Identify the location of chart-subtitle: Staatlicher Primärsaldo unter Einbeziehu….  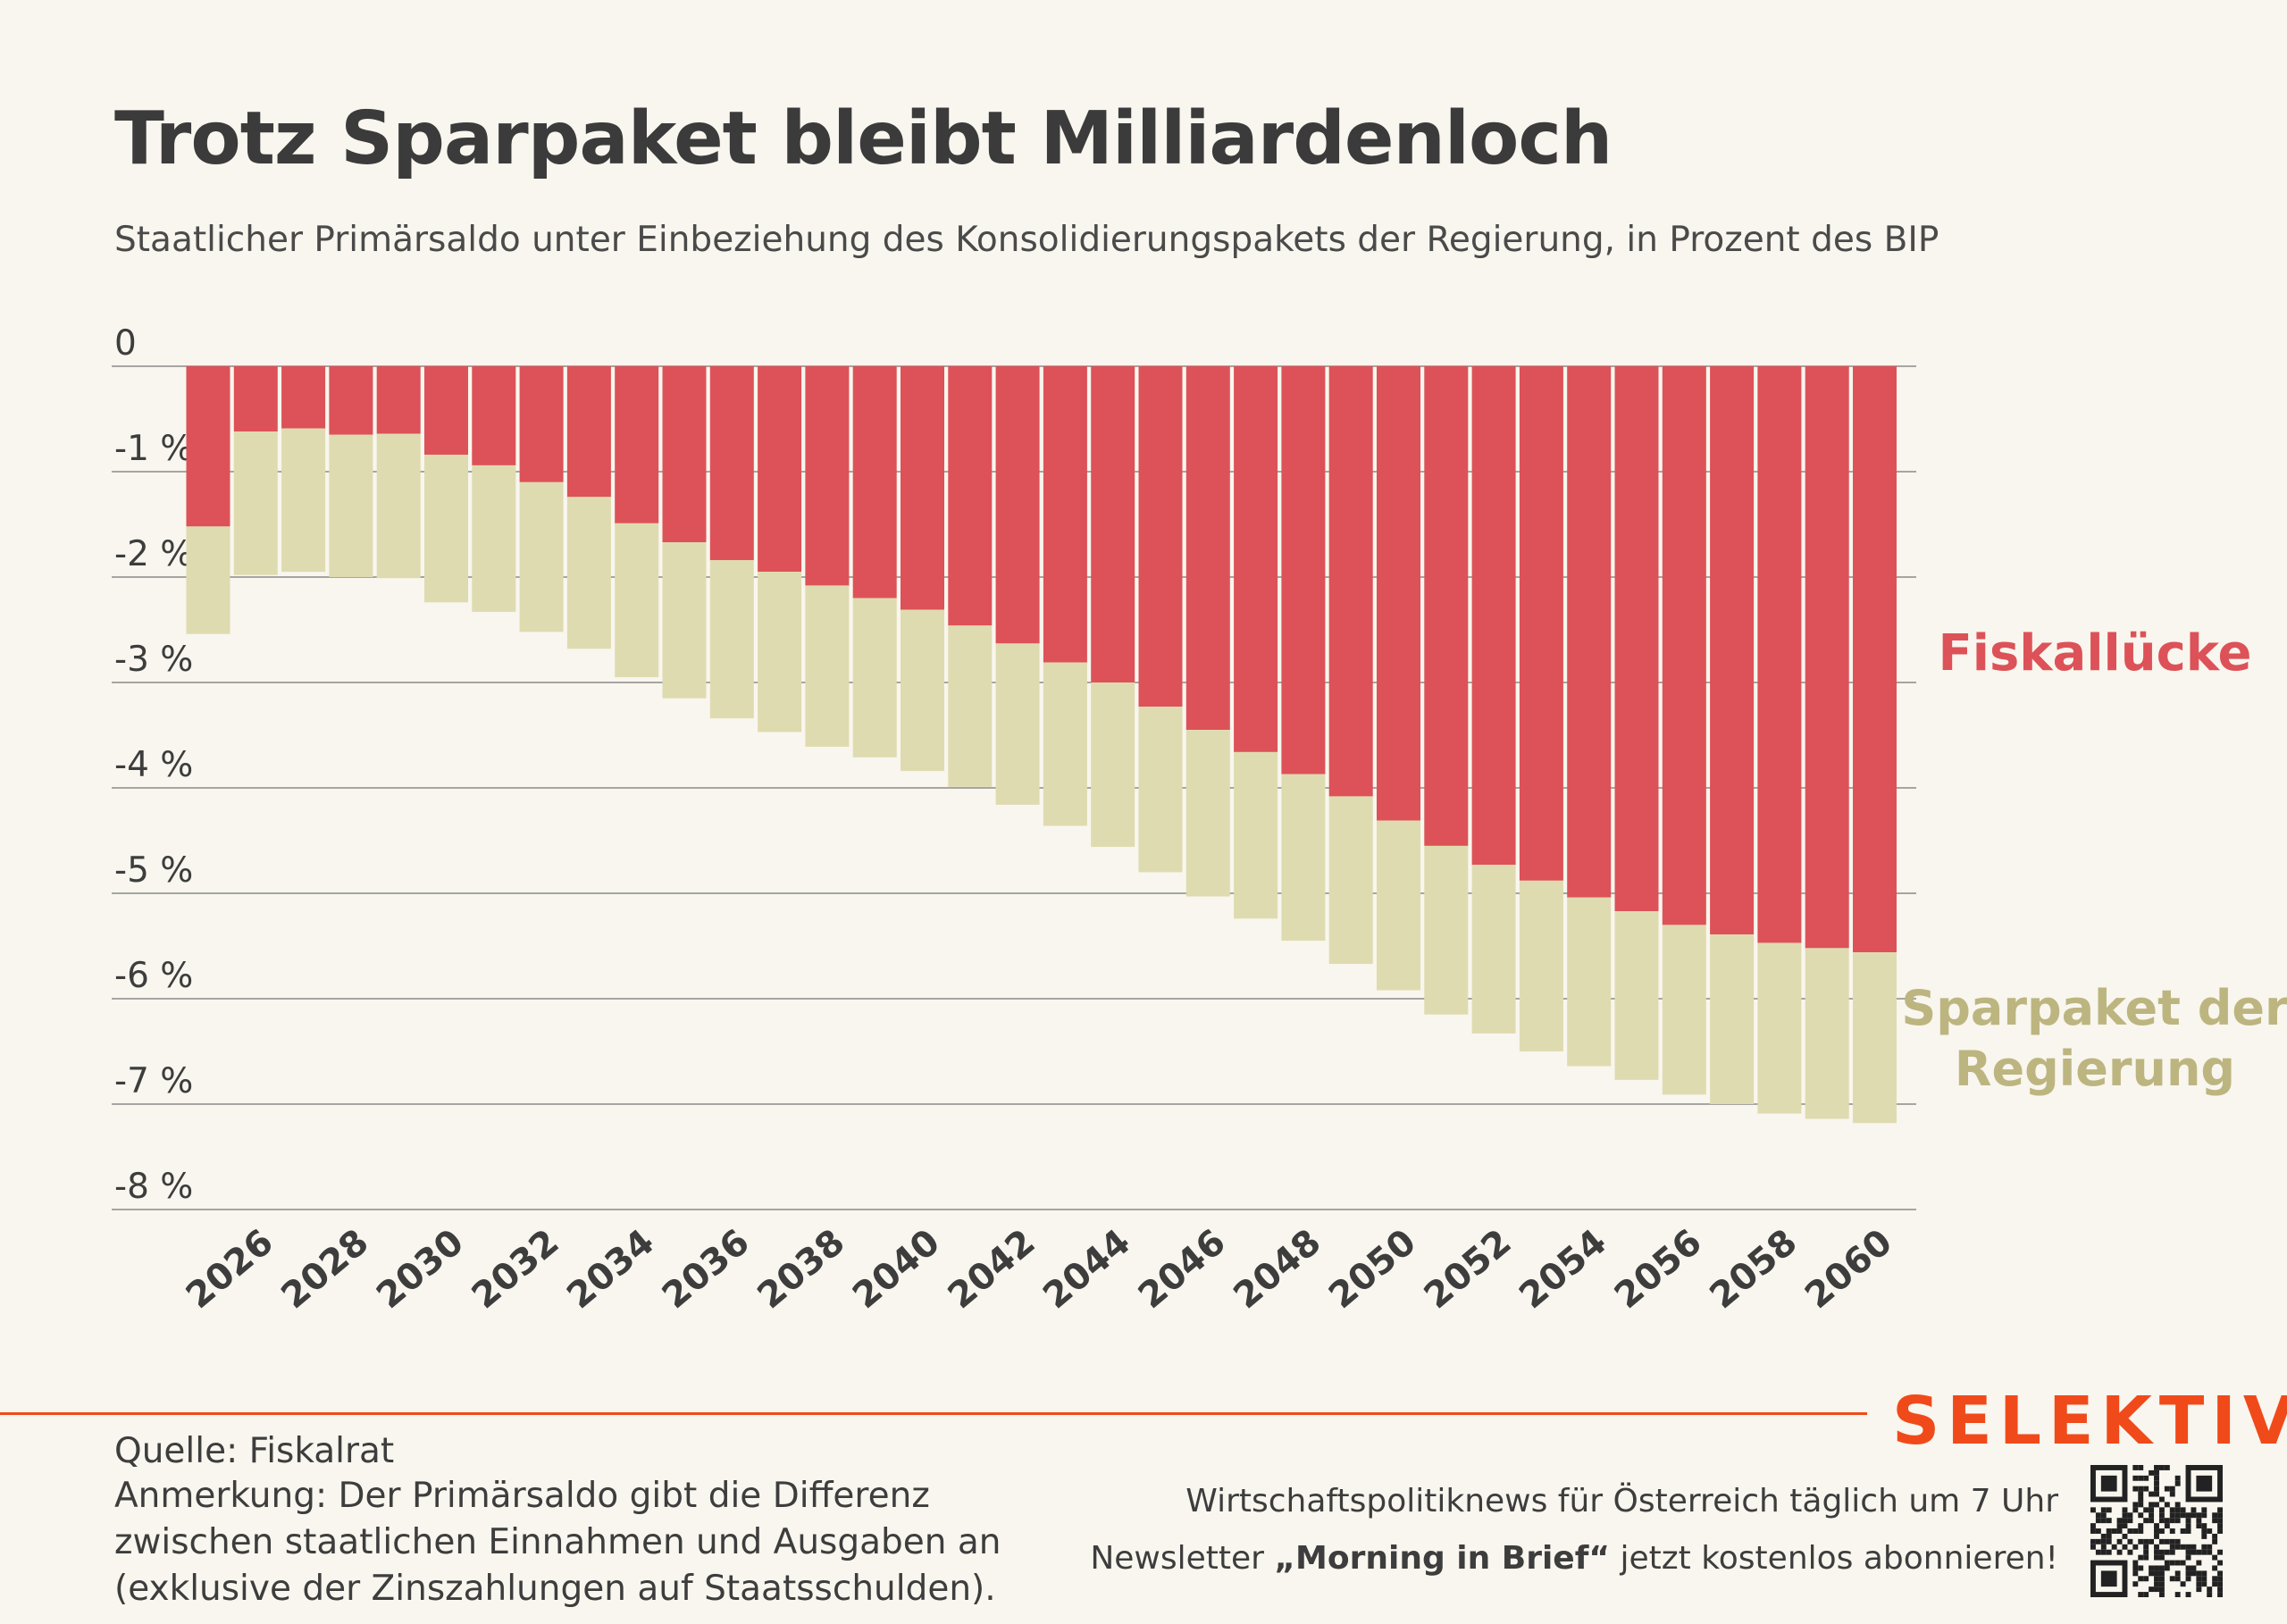
(1026, 240).